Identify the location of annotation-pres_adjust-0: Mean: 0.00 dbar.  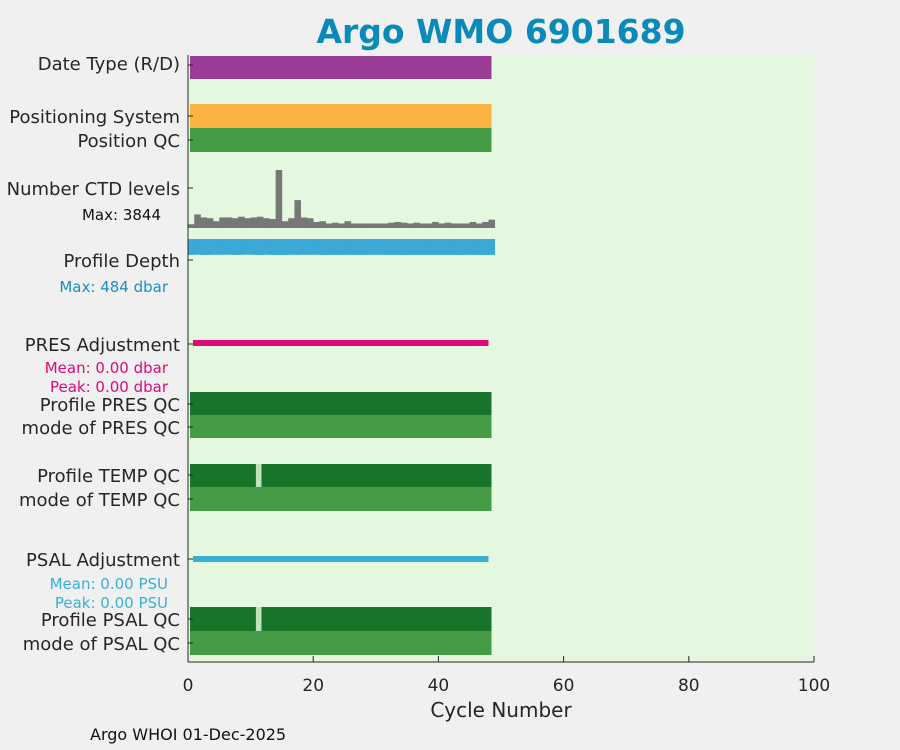
(107, 368).